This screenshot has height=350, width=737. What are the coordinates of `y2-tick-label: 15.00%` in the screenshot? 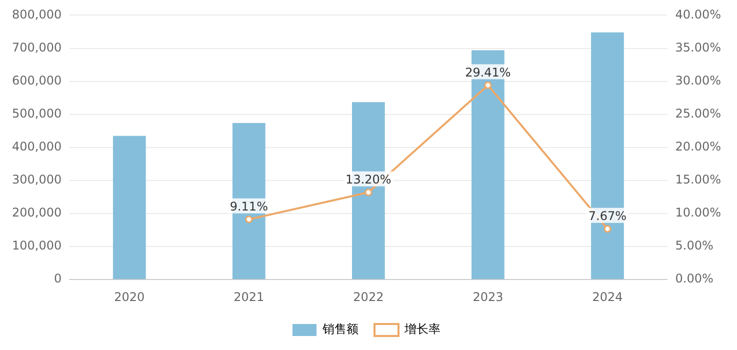 It's located at (698, 179).